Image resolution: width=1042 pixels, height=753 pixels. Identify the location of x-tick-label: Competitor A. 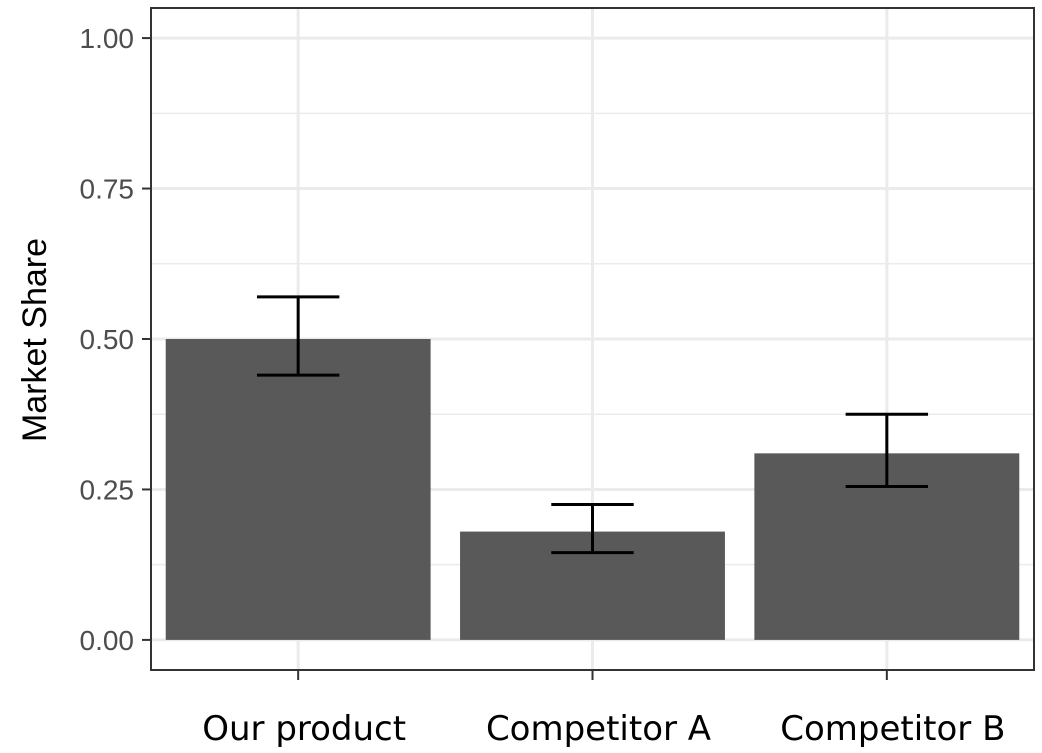
(598, 729).